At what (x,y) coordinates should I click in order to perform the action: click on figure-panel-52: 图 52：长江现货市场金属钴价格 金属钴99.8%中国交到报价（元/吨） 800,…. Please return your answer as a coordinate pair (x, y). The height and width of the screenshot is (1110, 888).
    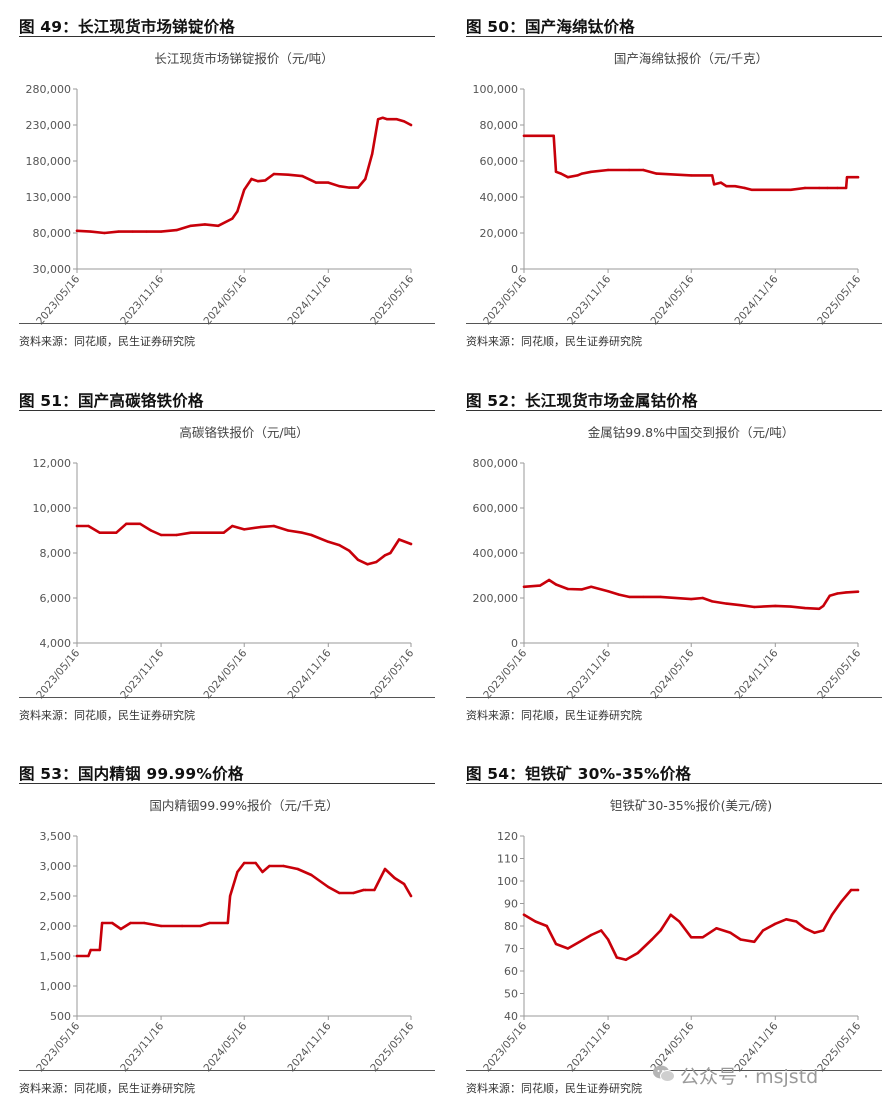
    Looking at the image, I should click on (675, 559).